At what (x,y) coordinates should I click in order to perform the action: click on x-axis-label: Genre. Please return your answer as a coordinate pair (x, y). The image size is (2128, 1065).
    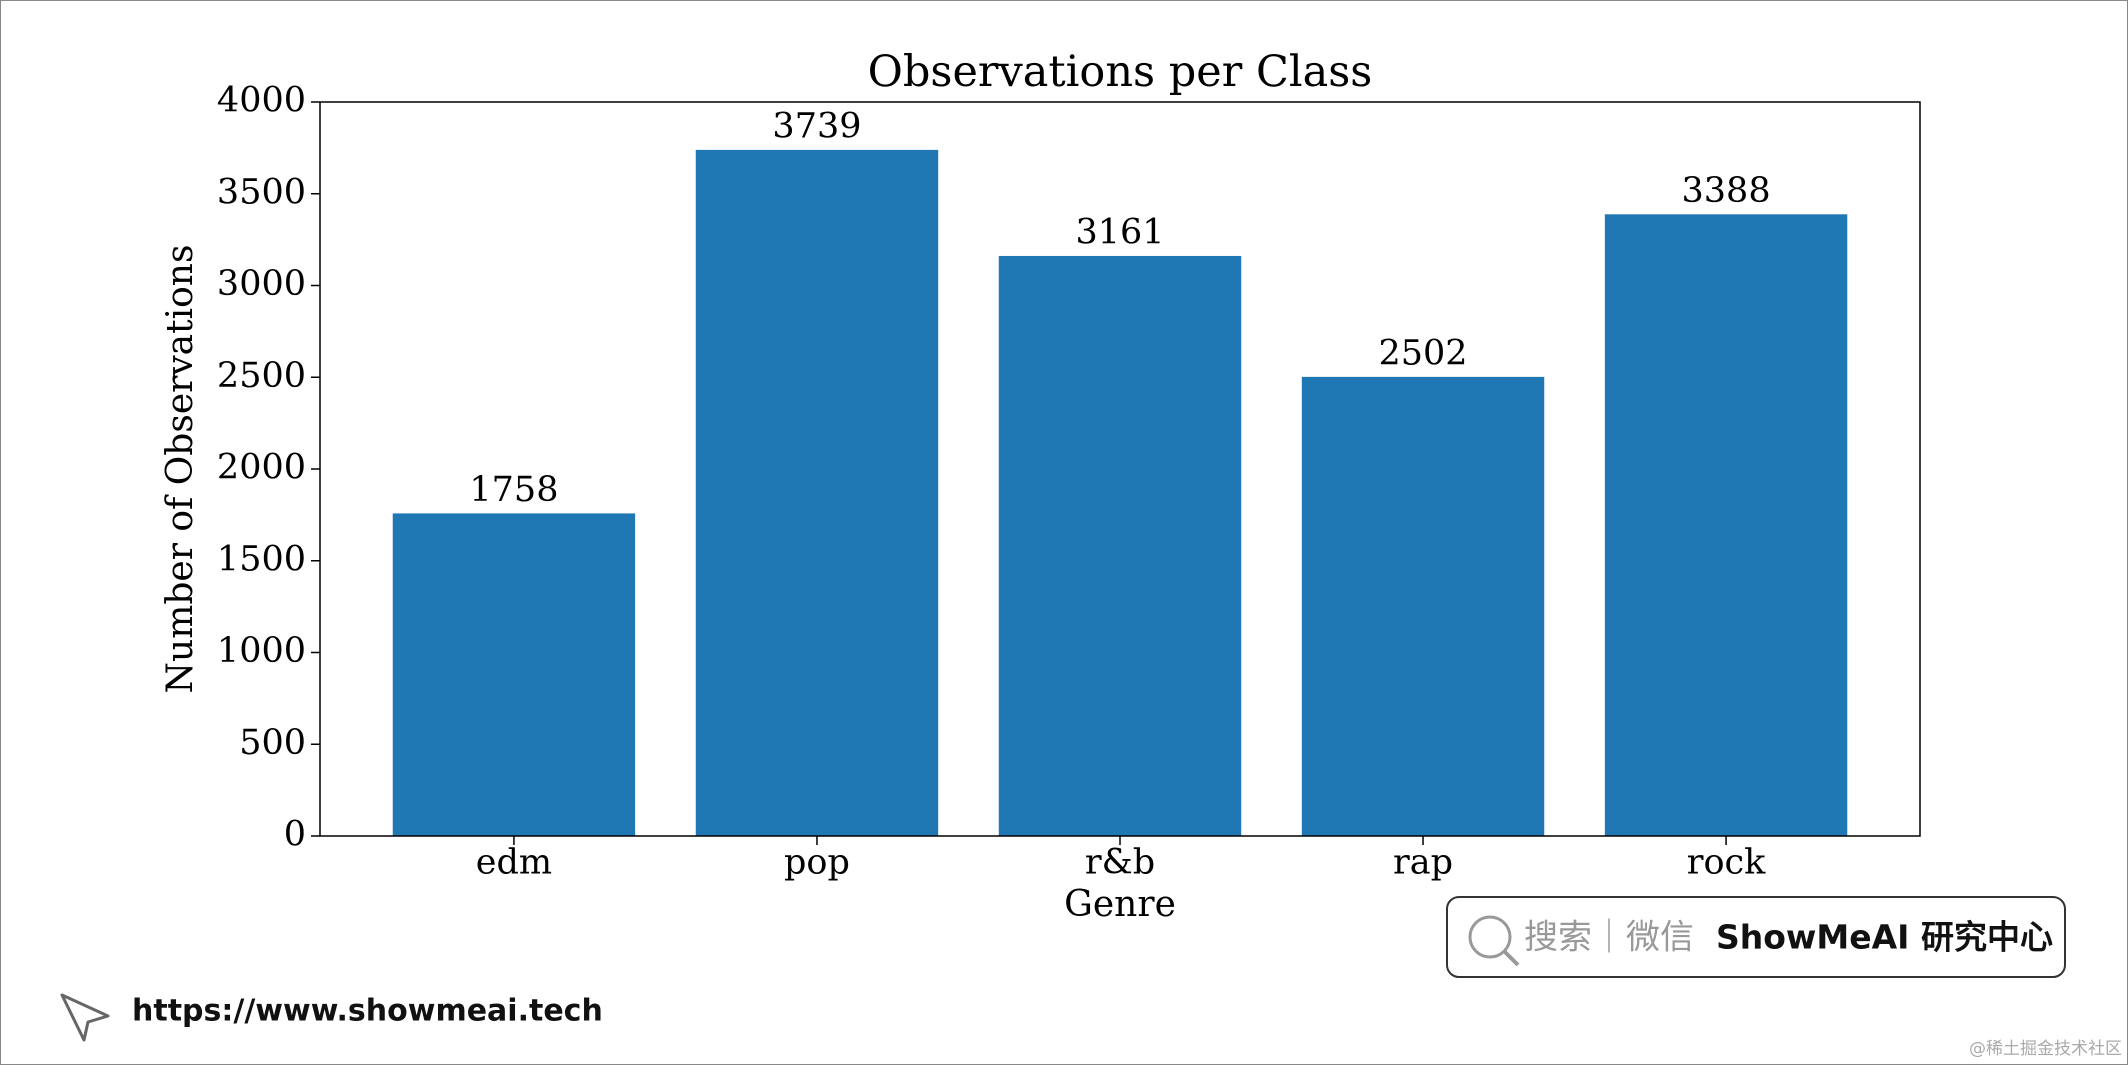
    Looking at the image, I should click on (1120, 904).